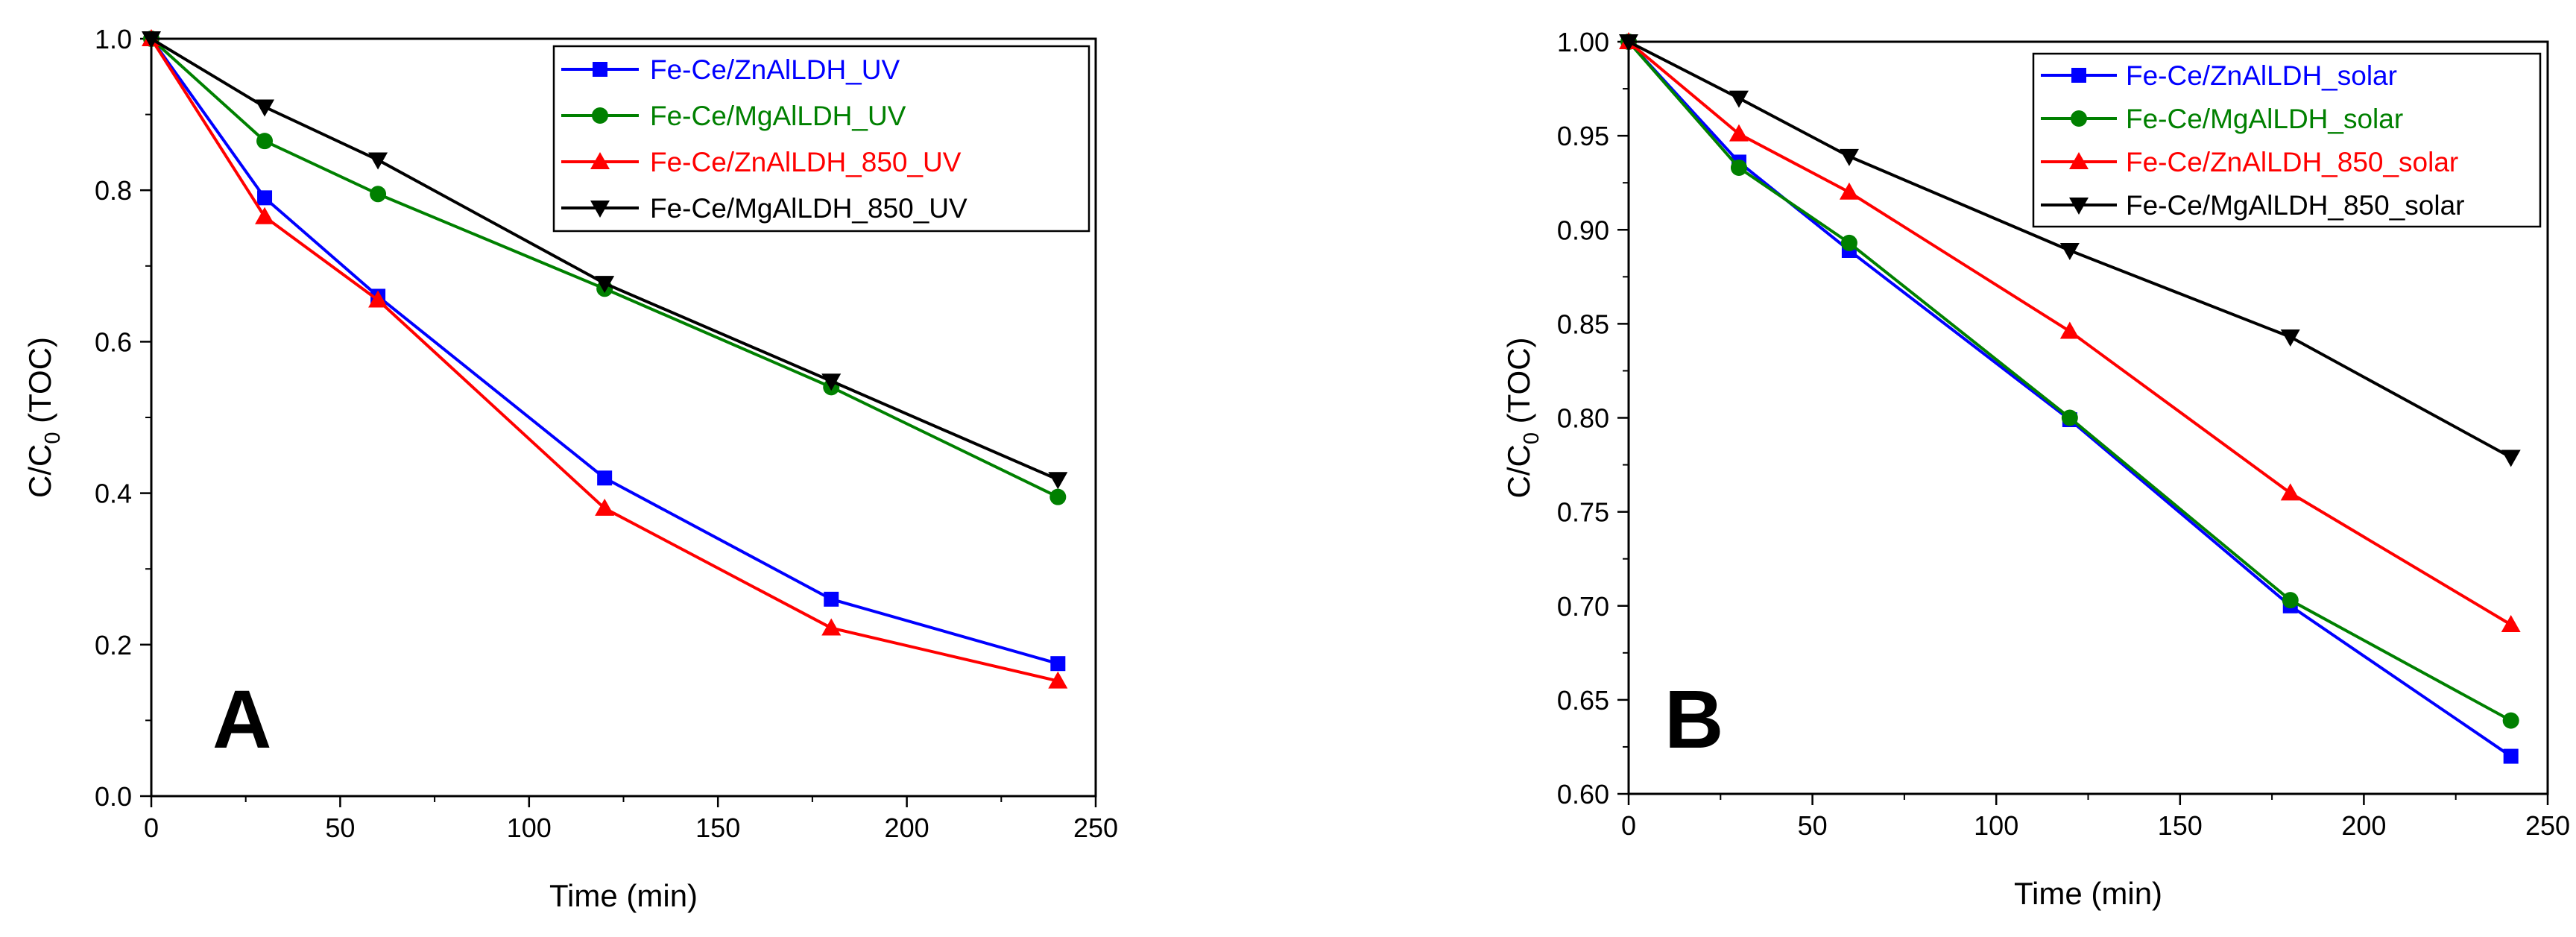 Image resolution: width=2576 pixels, height=937 pixels. Describe the element at coordinates (114, 39) in the screenshot. I see `y-tick-label: 1.0` at that location.